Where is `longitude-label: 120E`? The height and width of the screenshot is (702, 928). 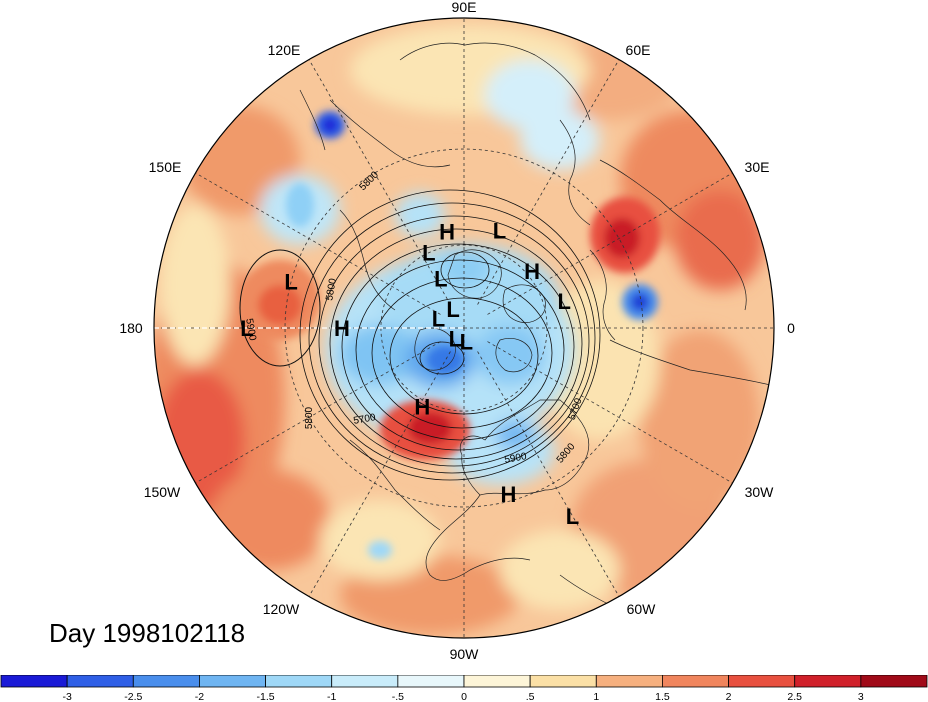
longitude-label: 120E is located at coordinates (284, 50).